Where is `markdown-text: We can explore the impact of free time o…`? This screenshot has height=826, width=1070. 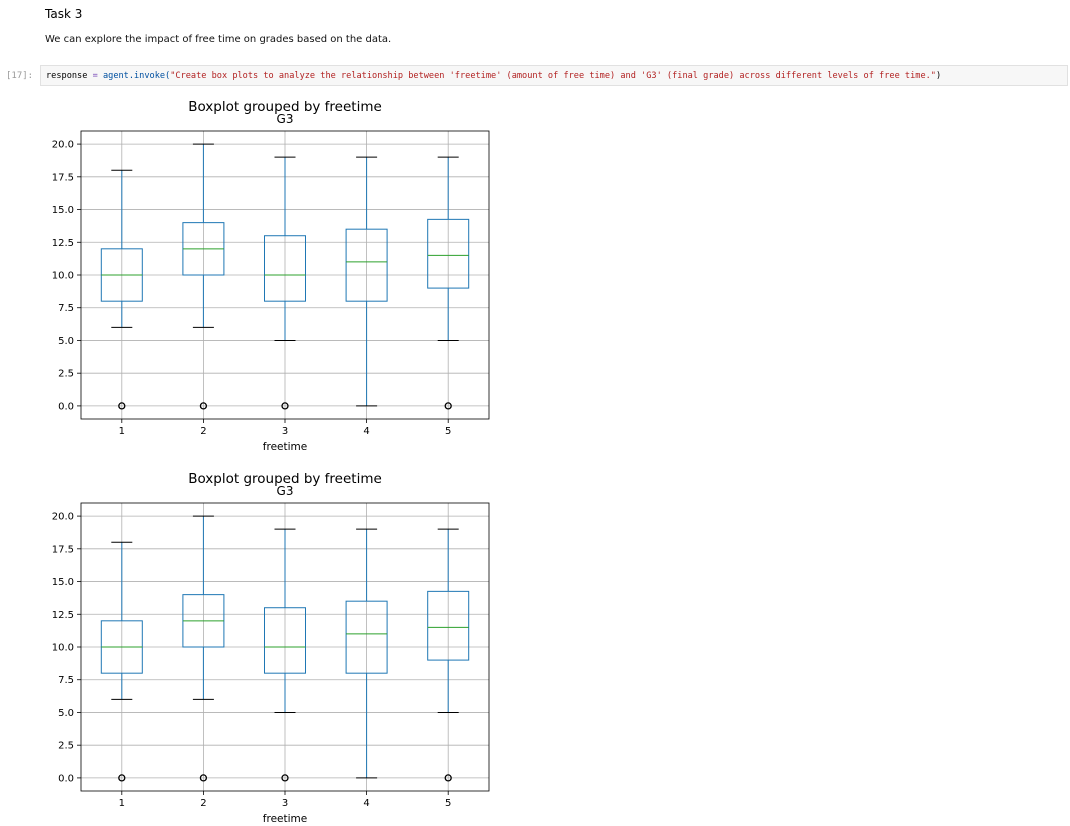
markdown-text: We can explore the impact of free time o… is located at coordinates (218, 39).